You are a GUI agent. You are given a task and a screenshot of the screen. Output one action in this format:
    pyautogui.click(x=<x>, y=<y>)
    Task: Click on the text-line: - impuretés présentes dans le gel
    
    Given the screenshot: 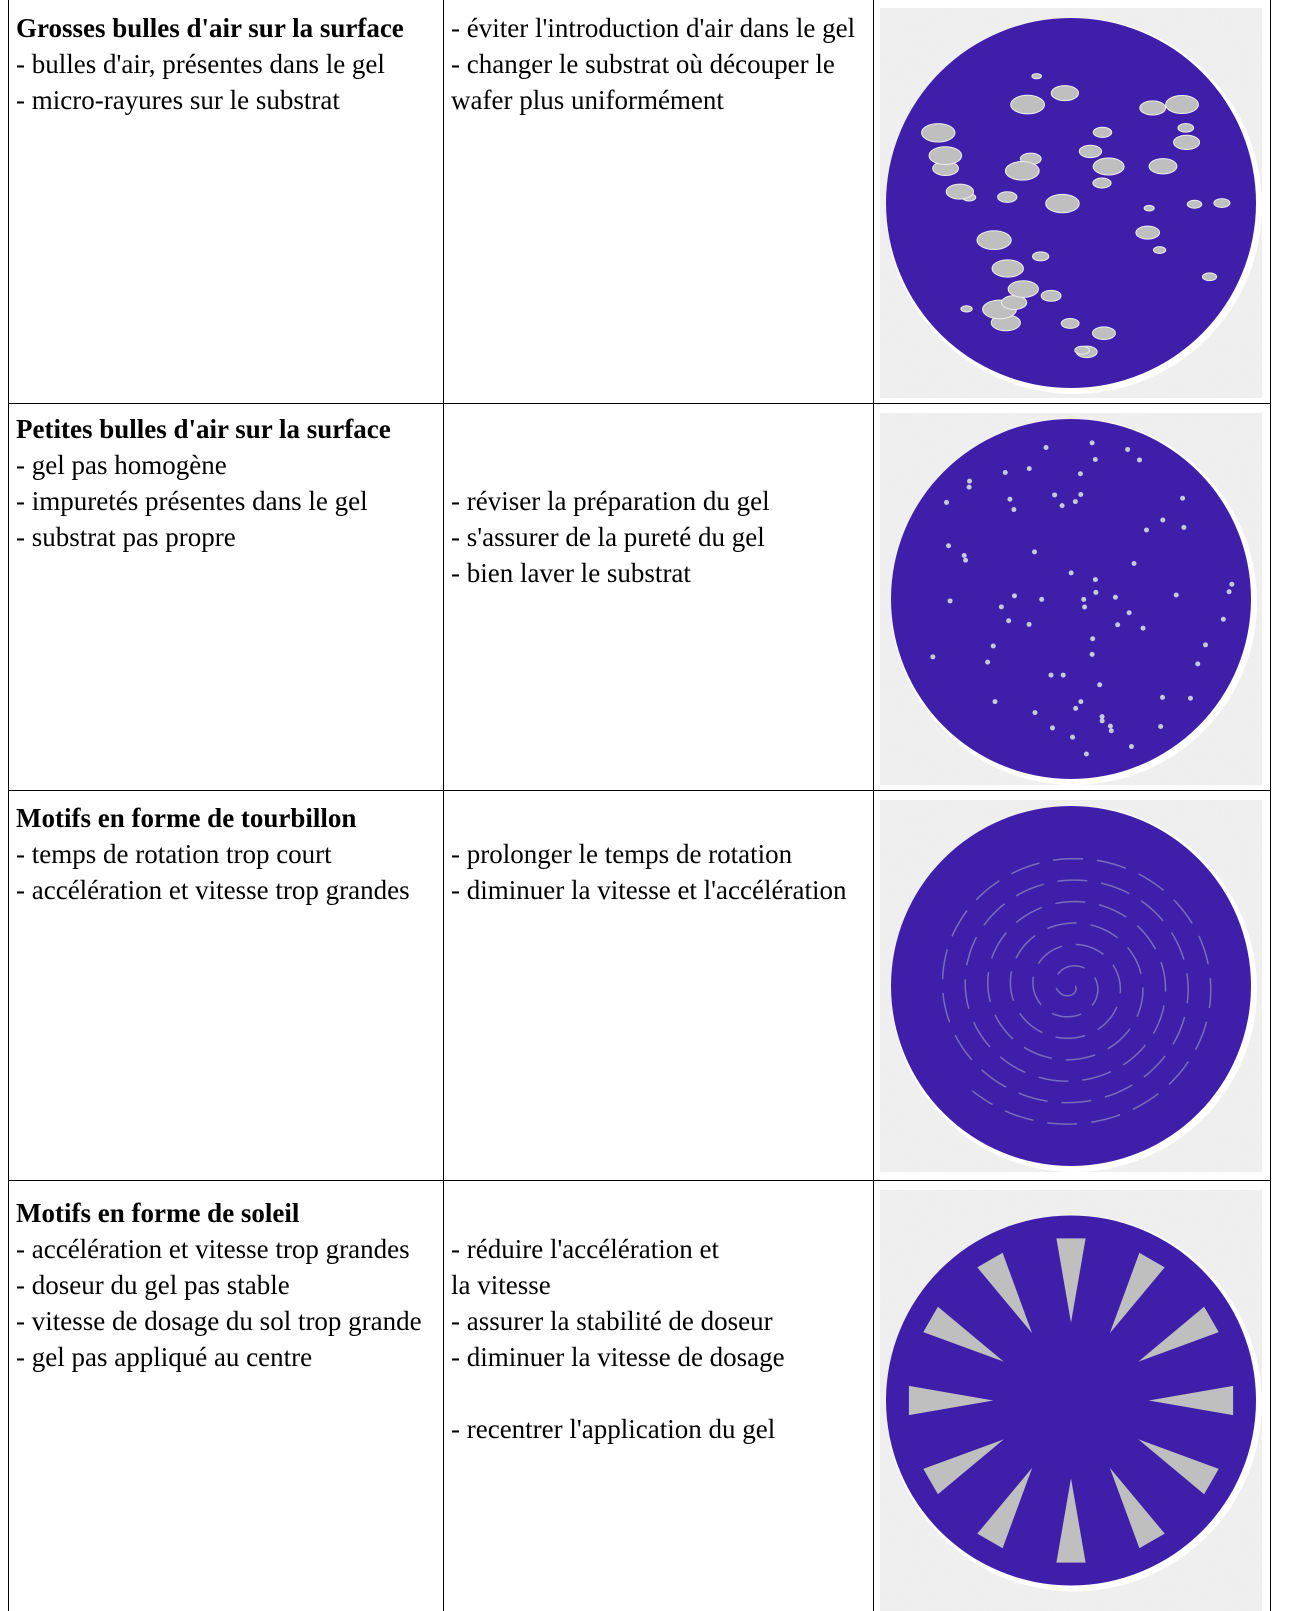 What is the action you would take?
    pyautogui.click(x=192, y=501)
    